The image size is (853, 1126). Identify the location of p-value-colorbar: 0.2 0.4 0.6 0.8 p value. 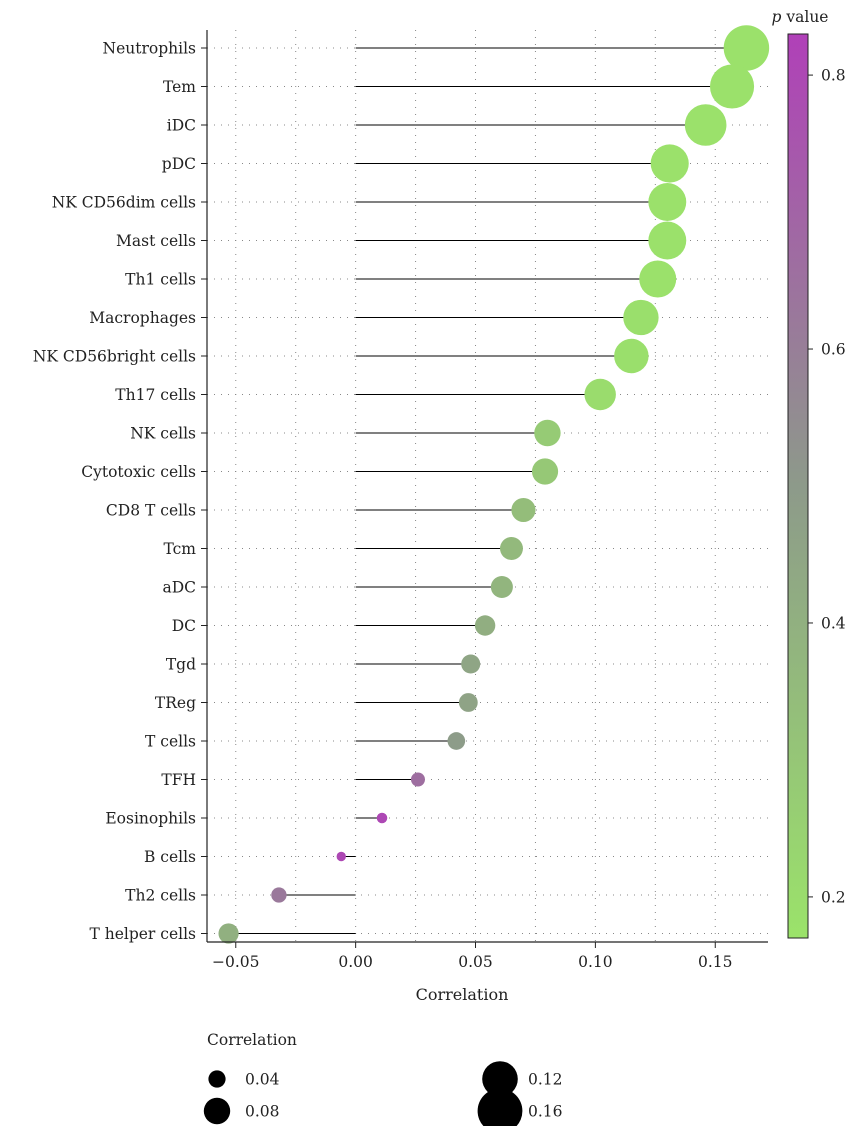
(809, 473).